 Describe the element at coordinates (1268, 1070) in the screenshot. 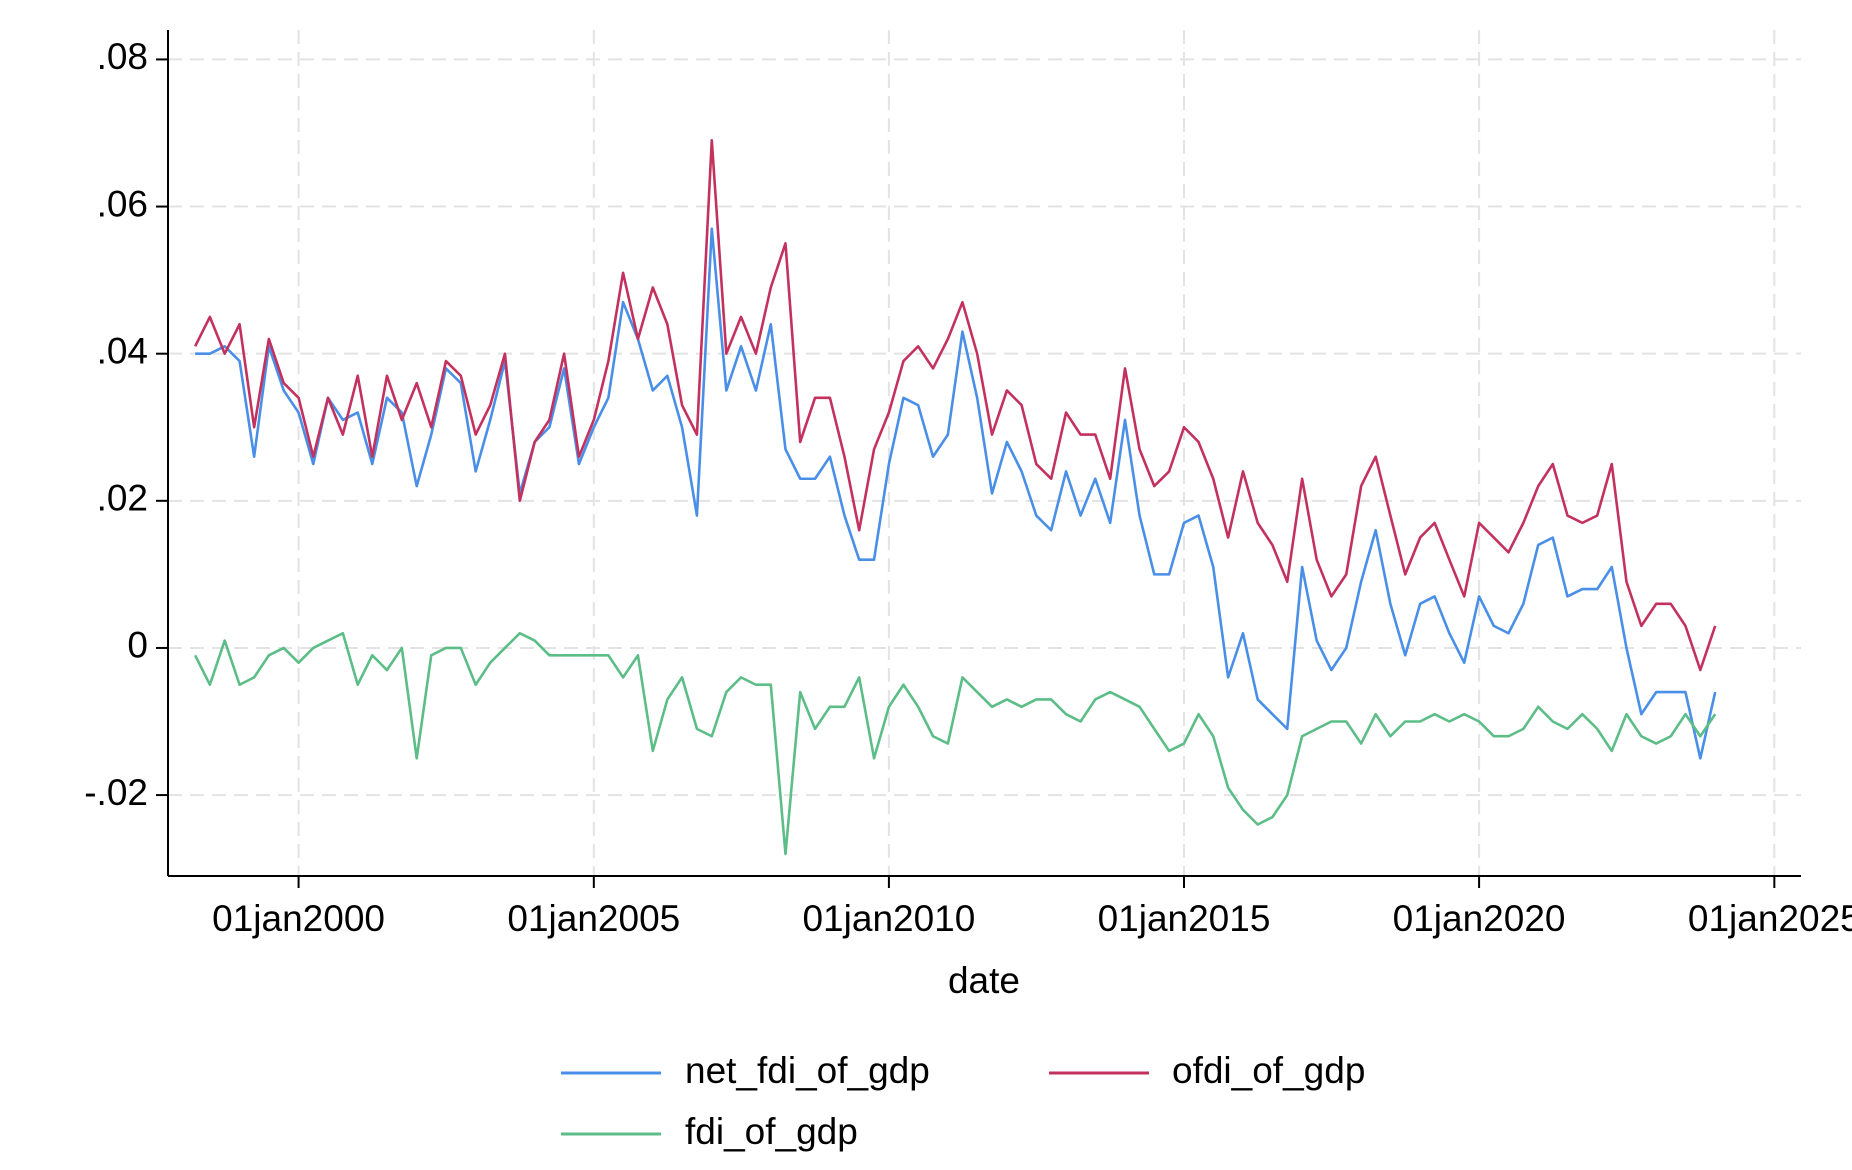

I see `legend-label: ofdi_of_gdp` at that location.